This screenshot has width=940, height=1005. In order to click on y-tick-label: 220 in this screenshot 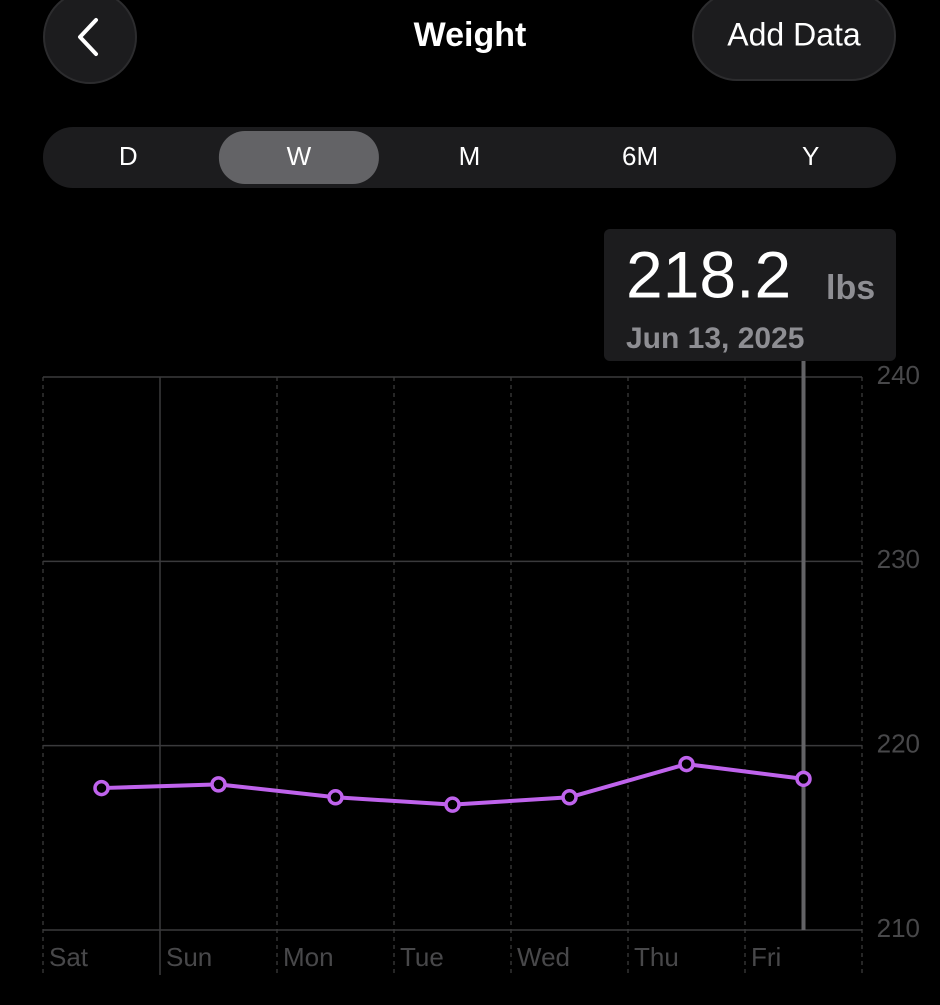, I will do `click(898, 744)`.